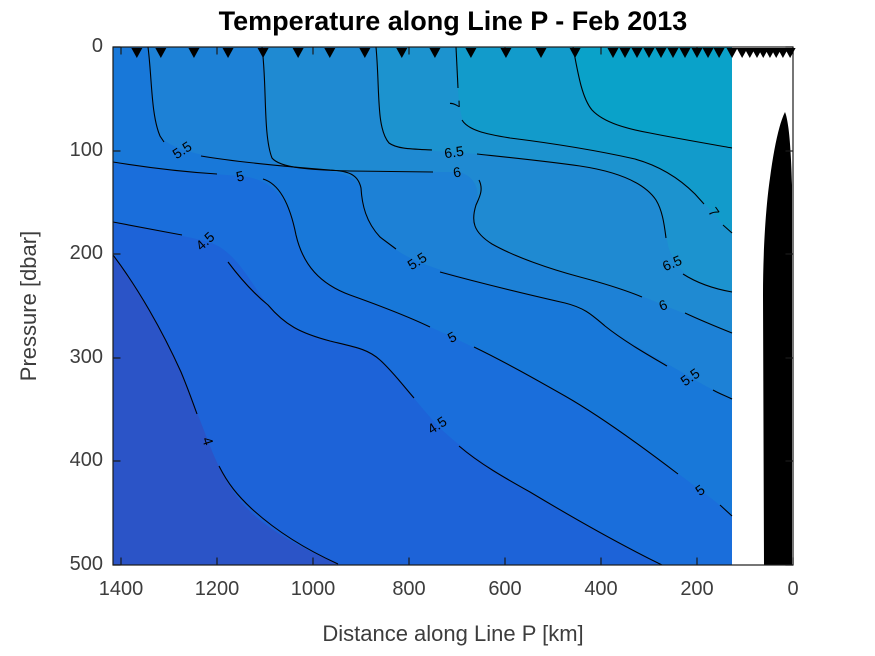  I want to click on bathymetry-silhouette, so click(777, 338).